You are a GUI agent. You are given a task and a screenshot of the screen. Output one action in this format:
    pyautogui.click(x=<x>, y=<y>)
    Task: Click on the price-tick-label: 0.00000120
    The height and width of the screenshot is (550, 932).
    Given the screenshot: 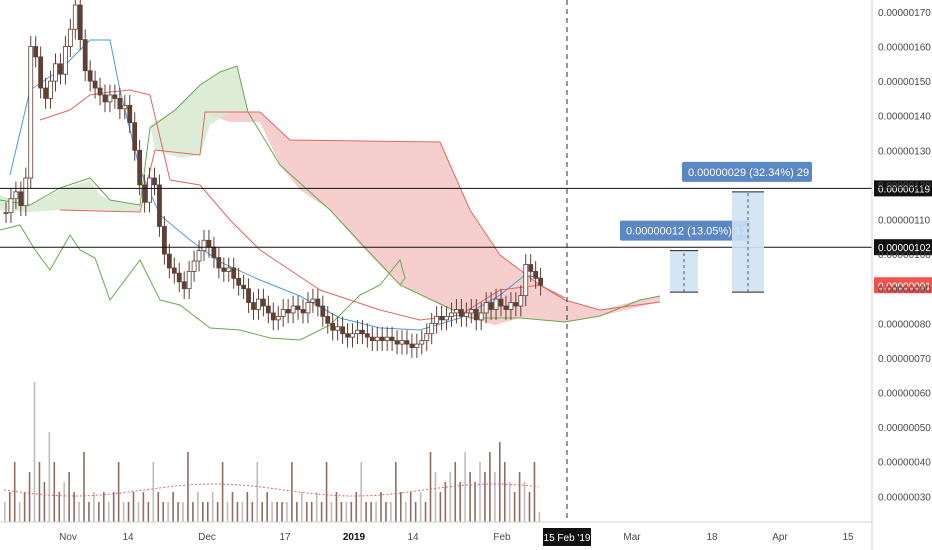 What is the action you would take?
    pyautogui.click(x=904, y=186)
    